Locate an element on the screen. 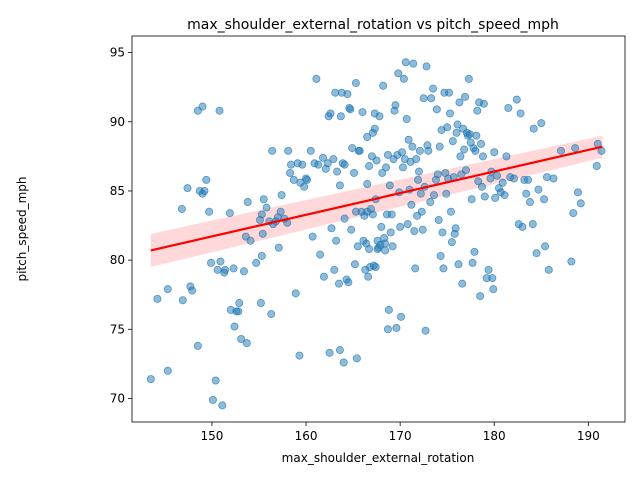 This screenshot has width=640, height=480. y-axis-ticks: 70 75 80 85 90 95 is located at coordinates (121, 225).